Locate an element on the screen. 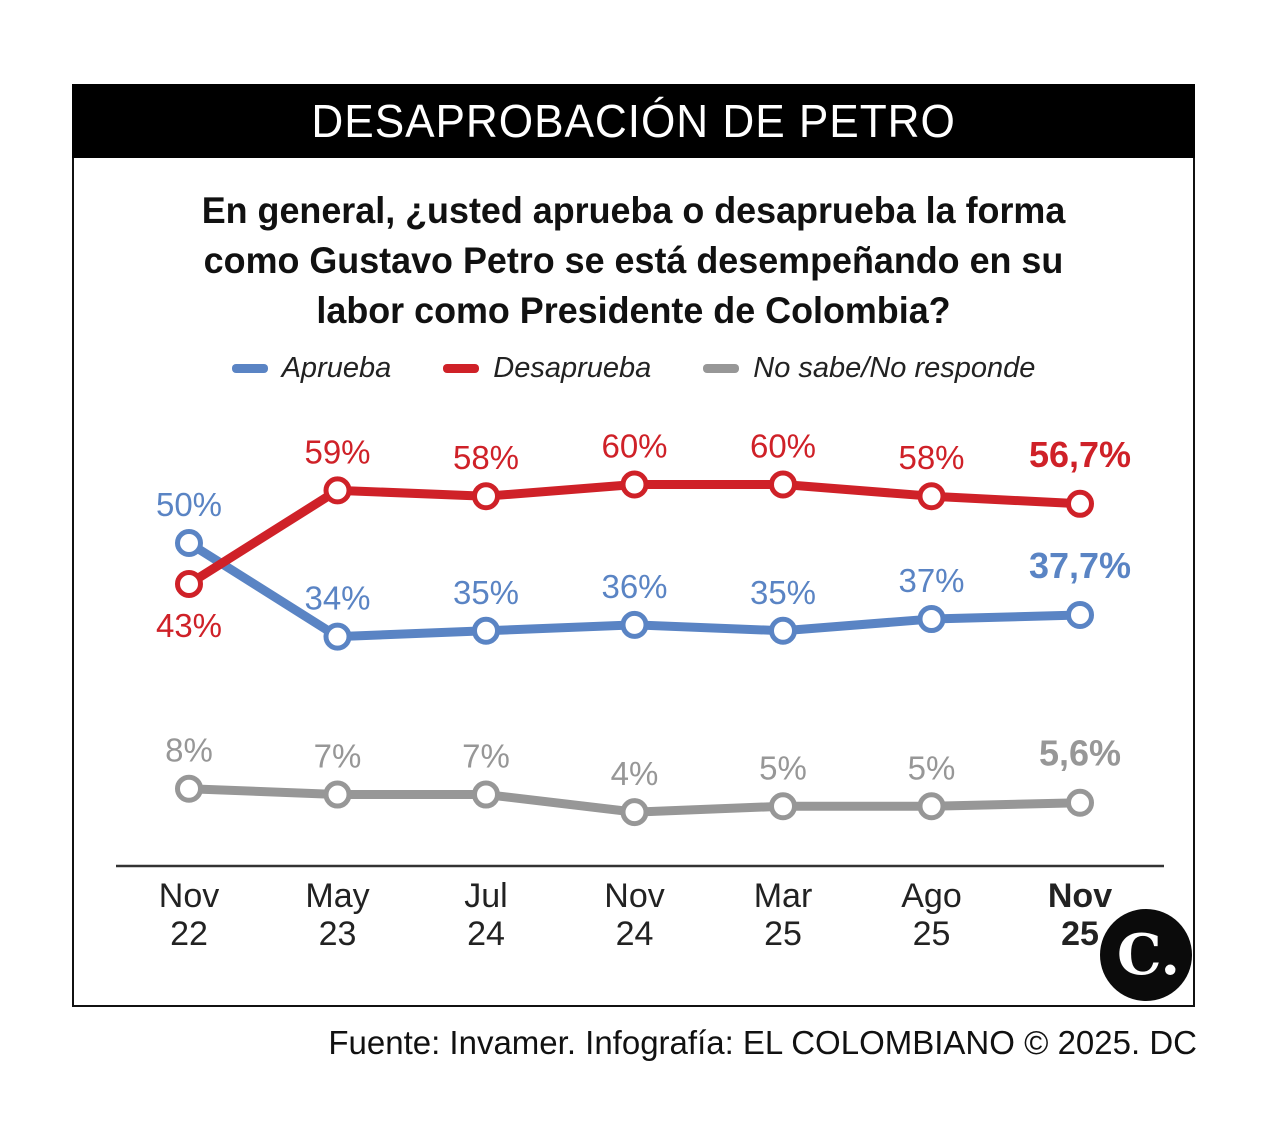  legend-label: Aprueba is located at coordinates (336, 367).